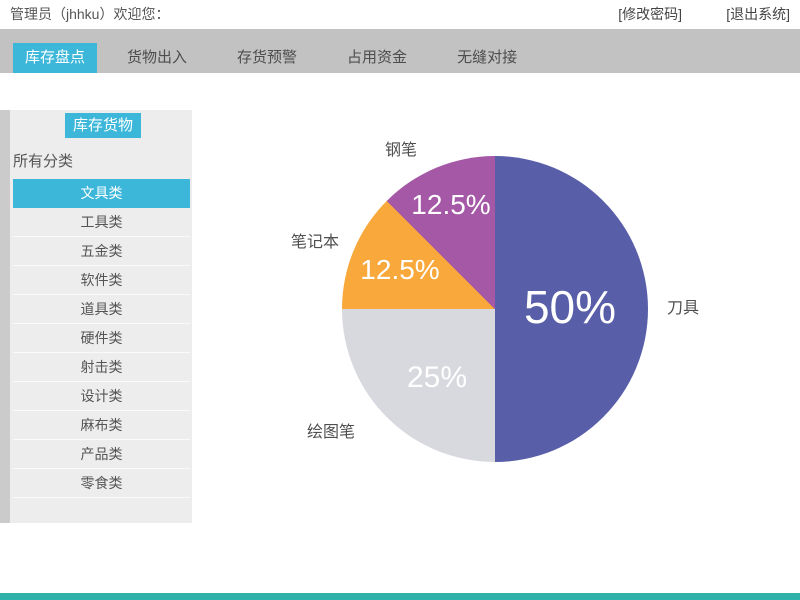 The width and height of the screenshot is (800, 600). Describe the element at coordinates (5, 316) in the screenshot. I see `sidebar-rail` at that location.